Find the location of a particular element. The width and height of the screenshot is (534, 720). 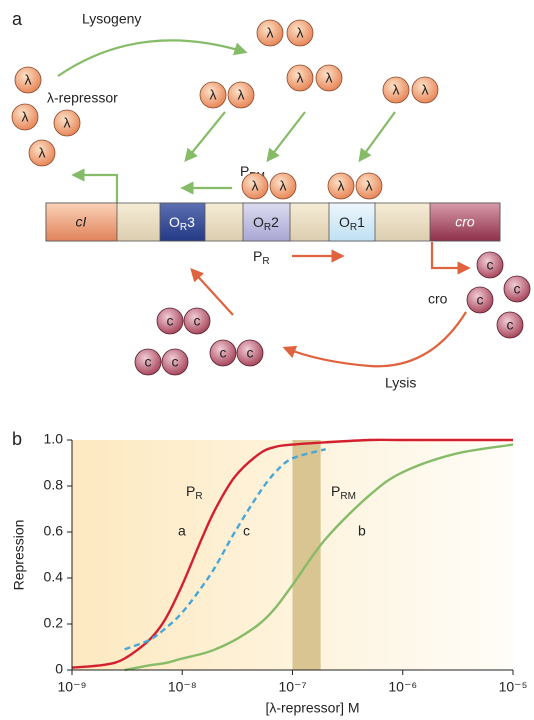

site-number: 1 is located at coordinates (361, 222).